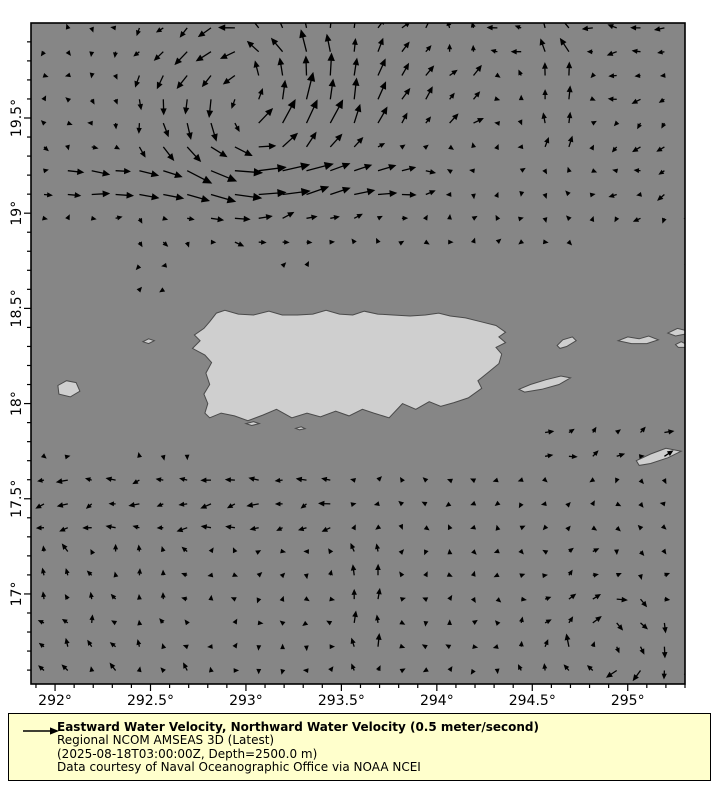  What do you see at coordinates (17, 213) in the screenshot?
I see `y-tick-label: 19°` at bounding box center [17, 213].